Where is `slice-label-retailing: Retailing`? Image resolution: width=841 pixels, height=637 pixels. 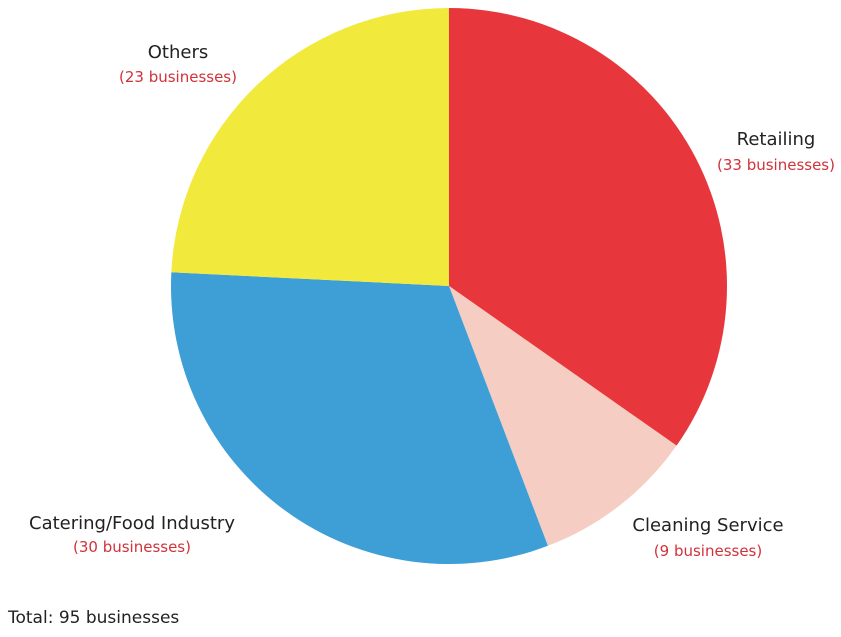 slice-label-retailing: Retailing is located at coordinates (776, 139).